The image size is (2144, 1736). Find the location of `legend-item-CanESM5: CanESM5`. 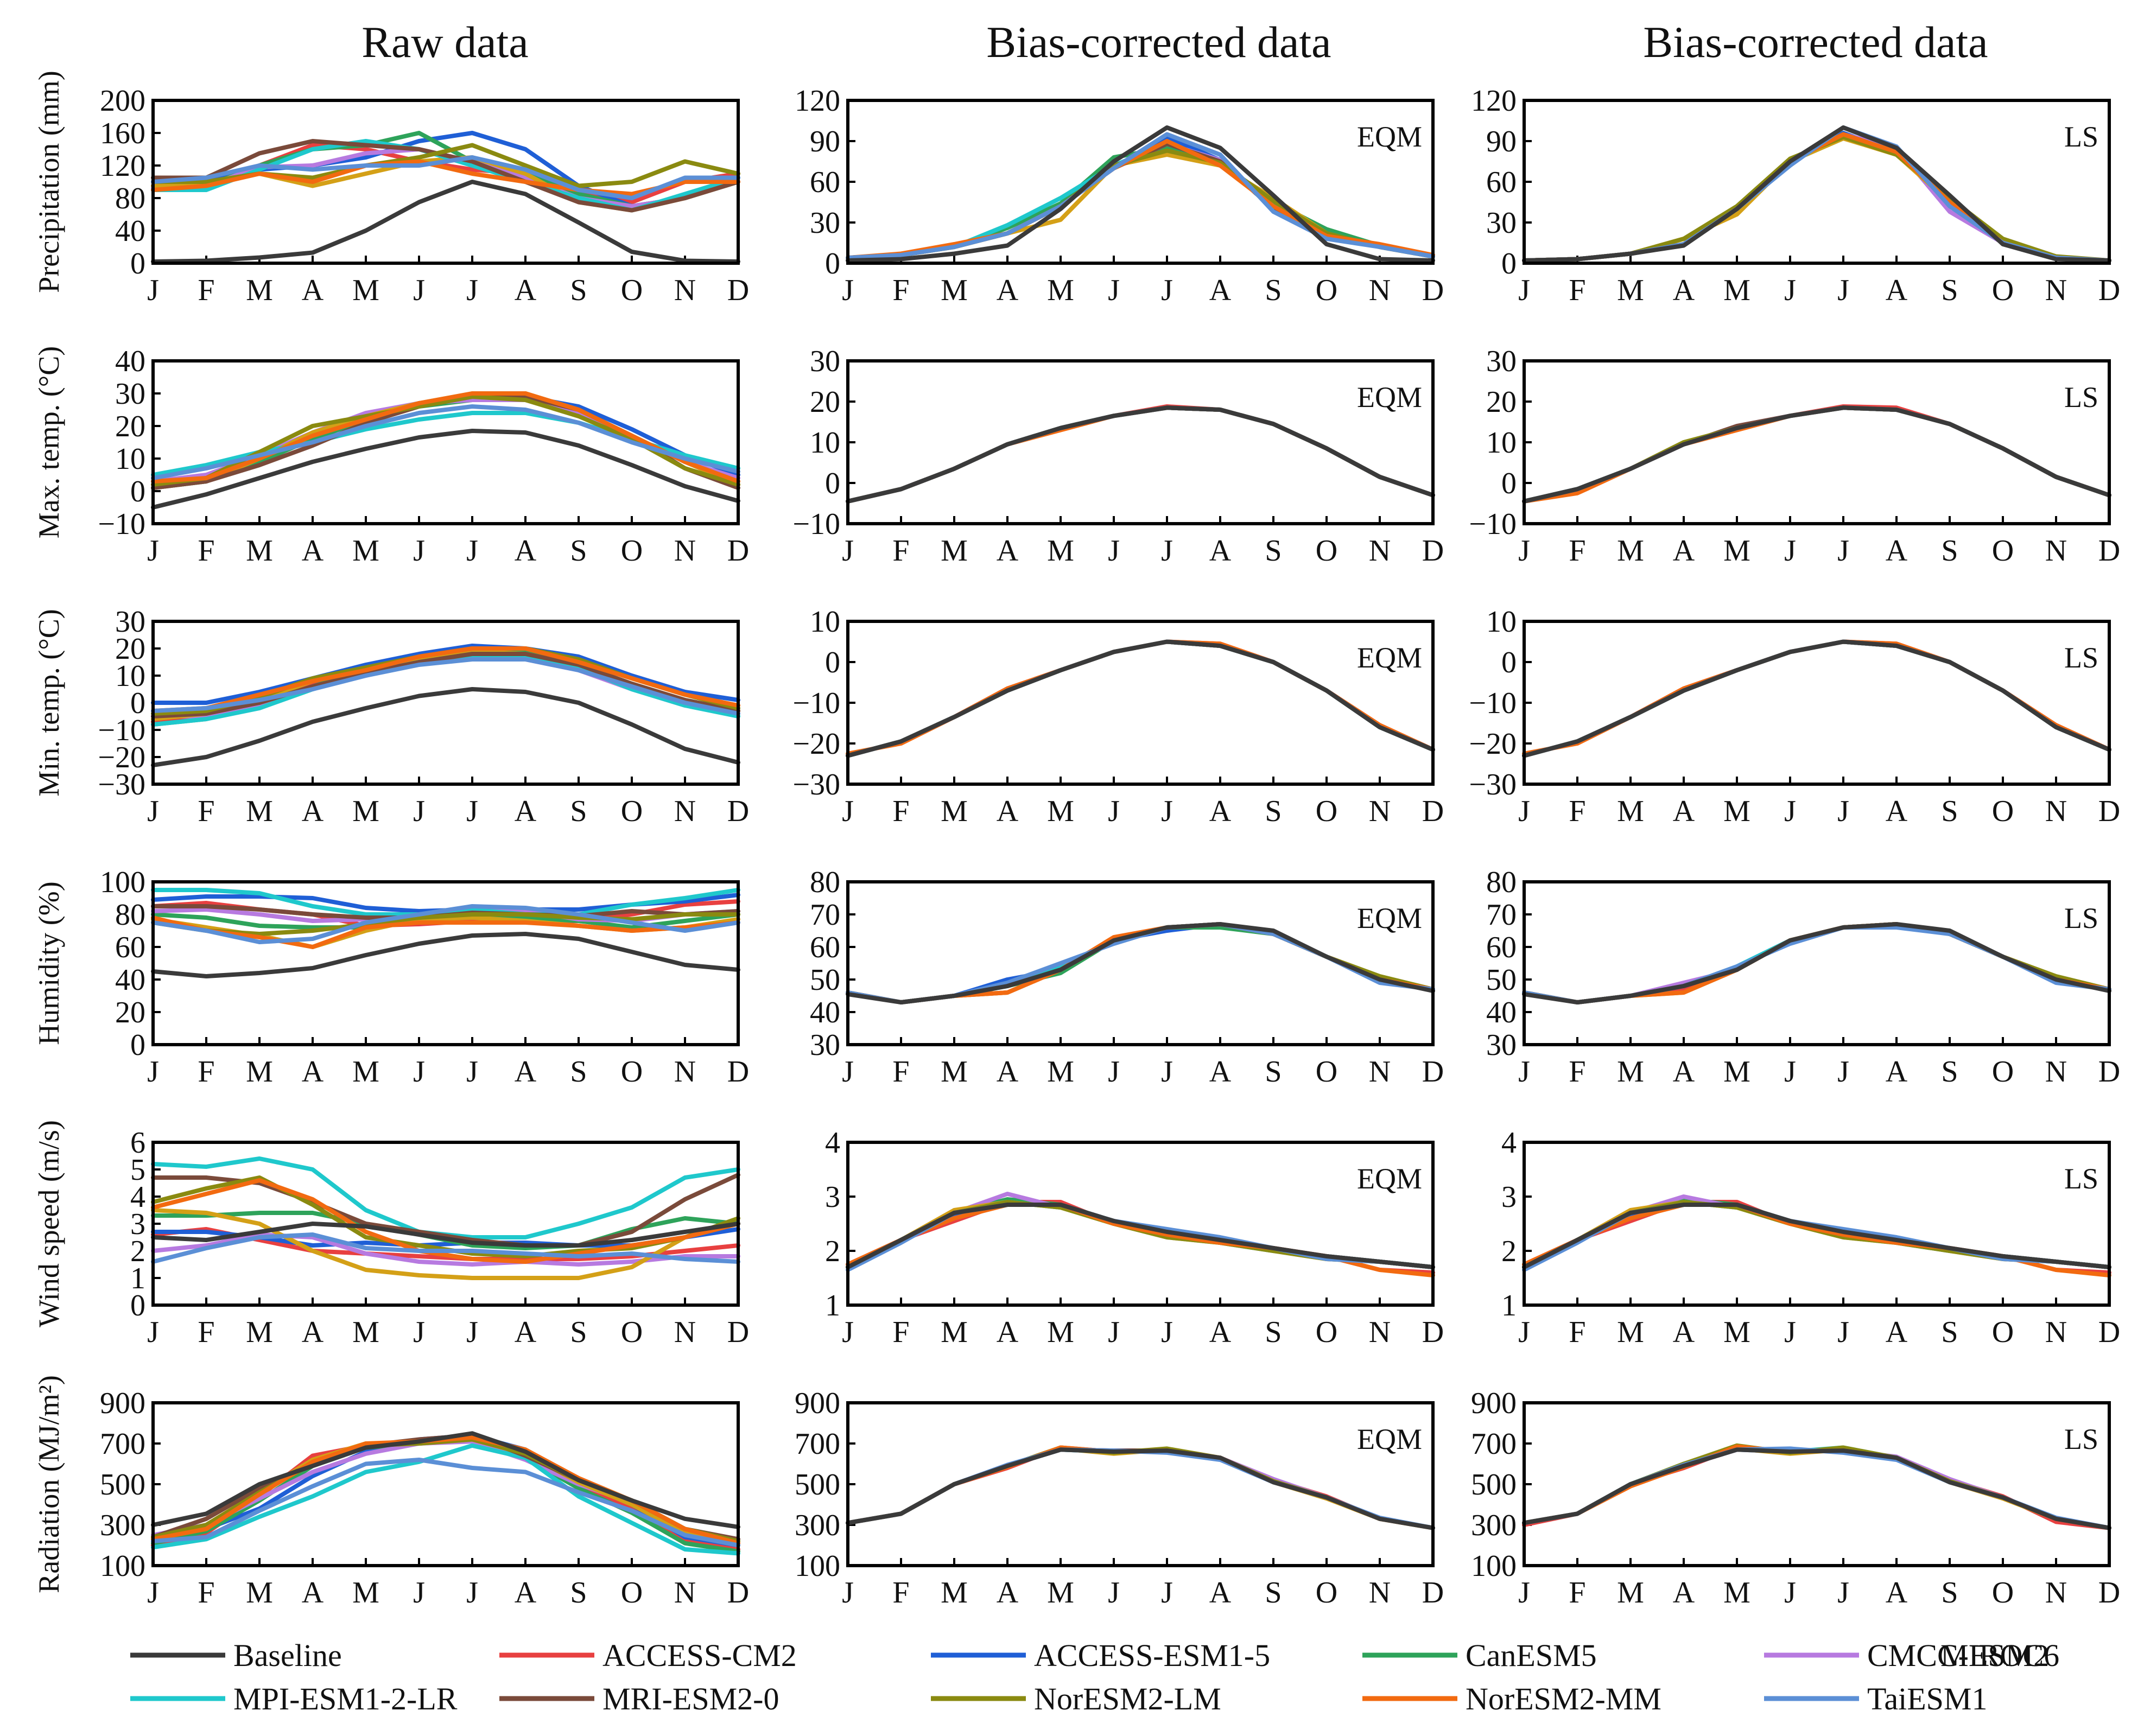

legend-item-CanESM5: CanESM5 is located at coordinates (1479, 1655).